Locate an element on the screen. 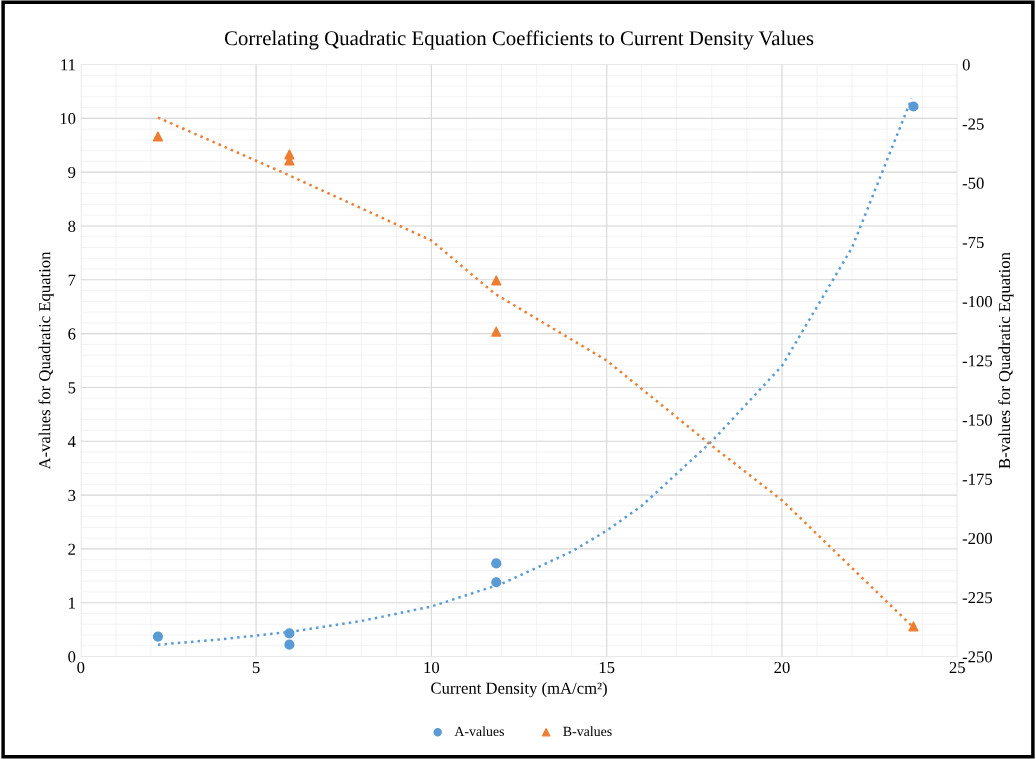  y2-tick-label: -25 is located at coordinates (973, 124).